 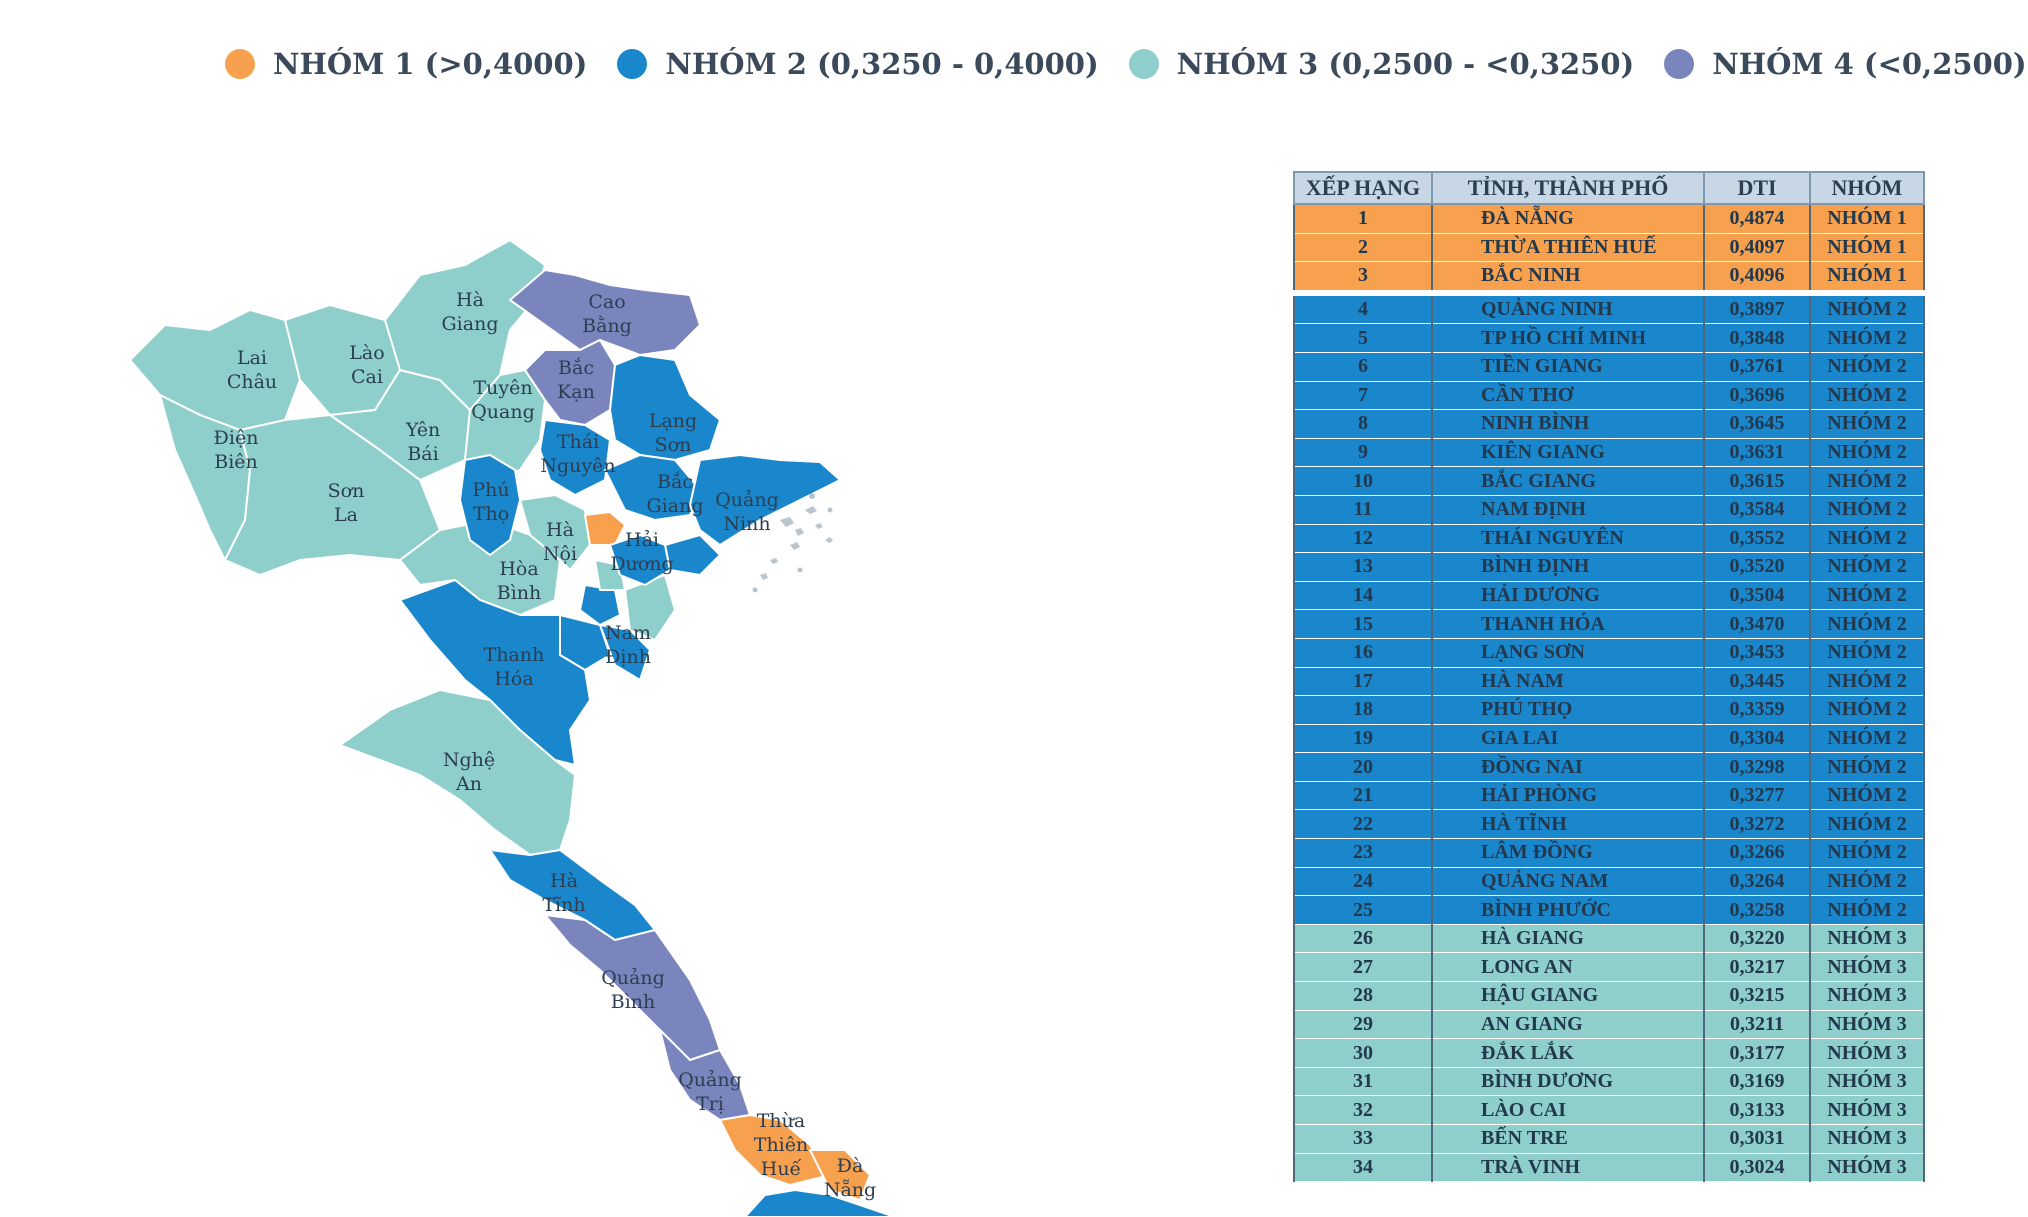 What do you see at coordinates (1568, 510) in the screenshot?
I see `cell-province: NAM ĐỊNH` at bounding box center [1568, 510].